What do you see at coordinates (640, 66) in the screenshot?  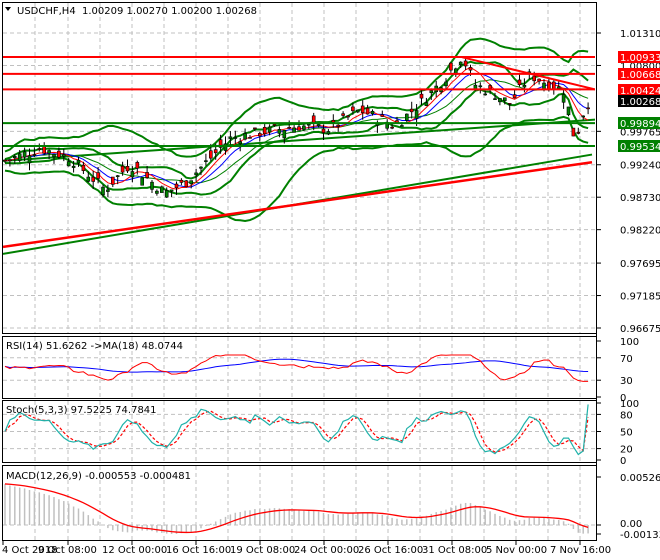 I see `price-tick-label: 1.00800` at bounding box center [640, 66].